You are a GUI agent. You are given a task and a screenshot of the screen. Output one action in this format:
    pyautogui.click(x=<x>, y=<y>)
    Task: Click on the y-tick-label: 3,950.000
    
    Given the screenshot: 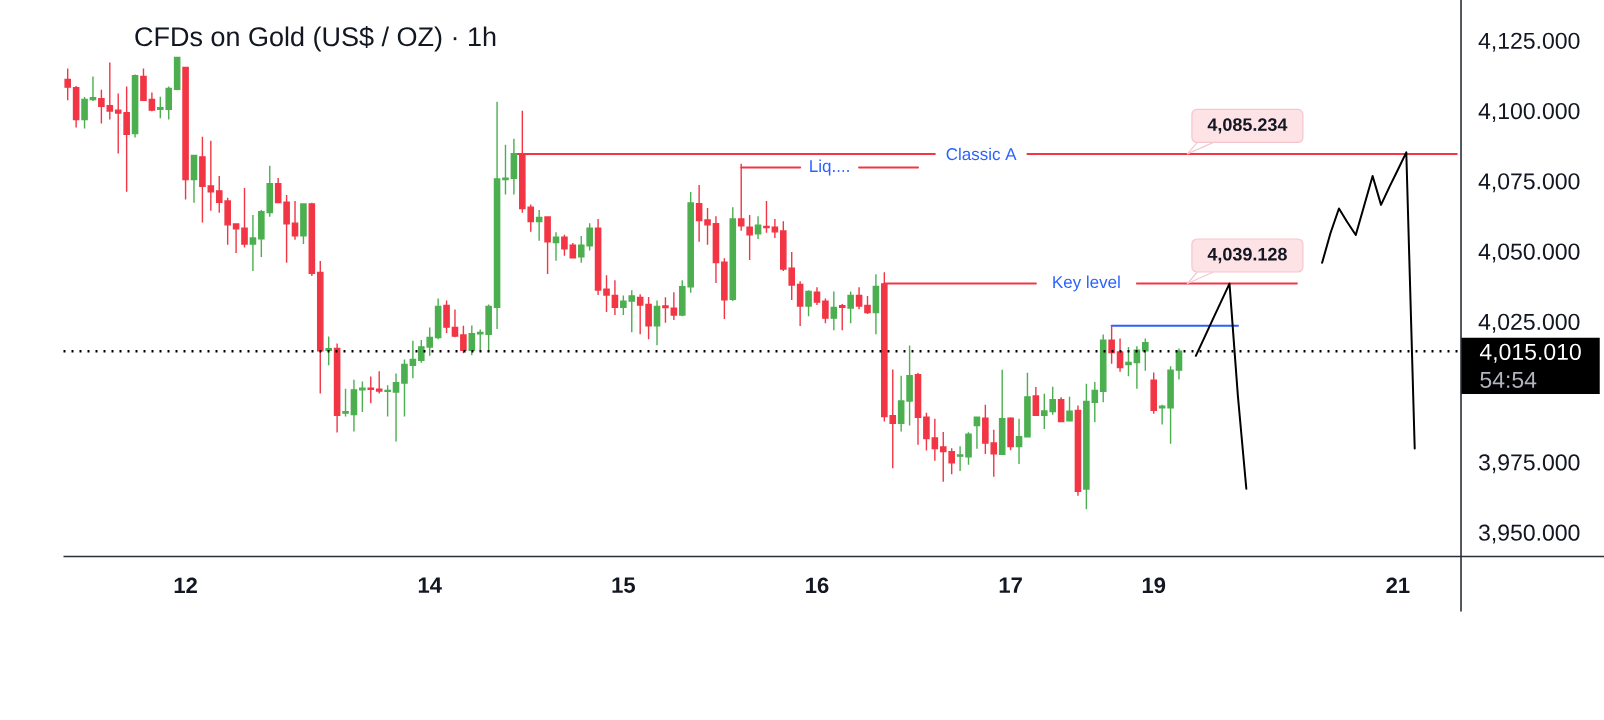 What is the action you would take?
    pyautogui.click(x=1529, y=534)
    